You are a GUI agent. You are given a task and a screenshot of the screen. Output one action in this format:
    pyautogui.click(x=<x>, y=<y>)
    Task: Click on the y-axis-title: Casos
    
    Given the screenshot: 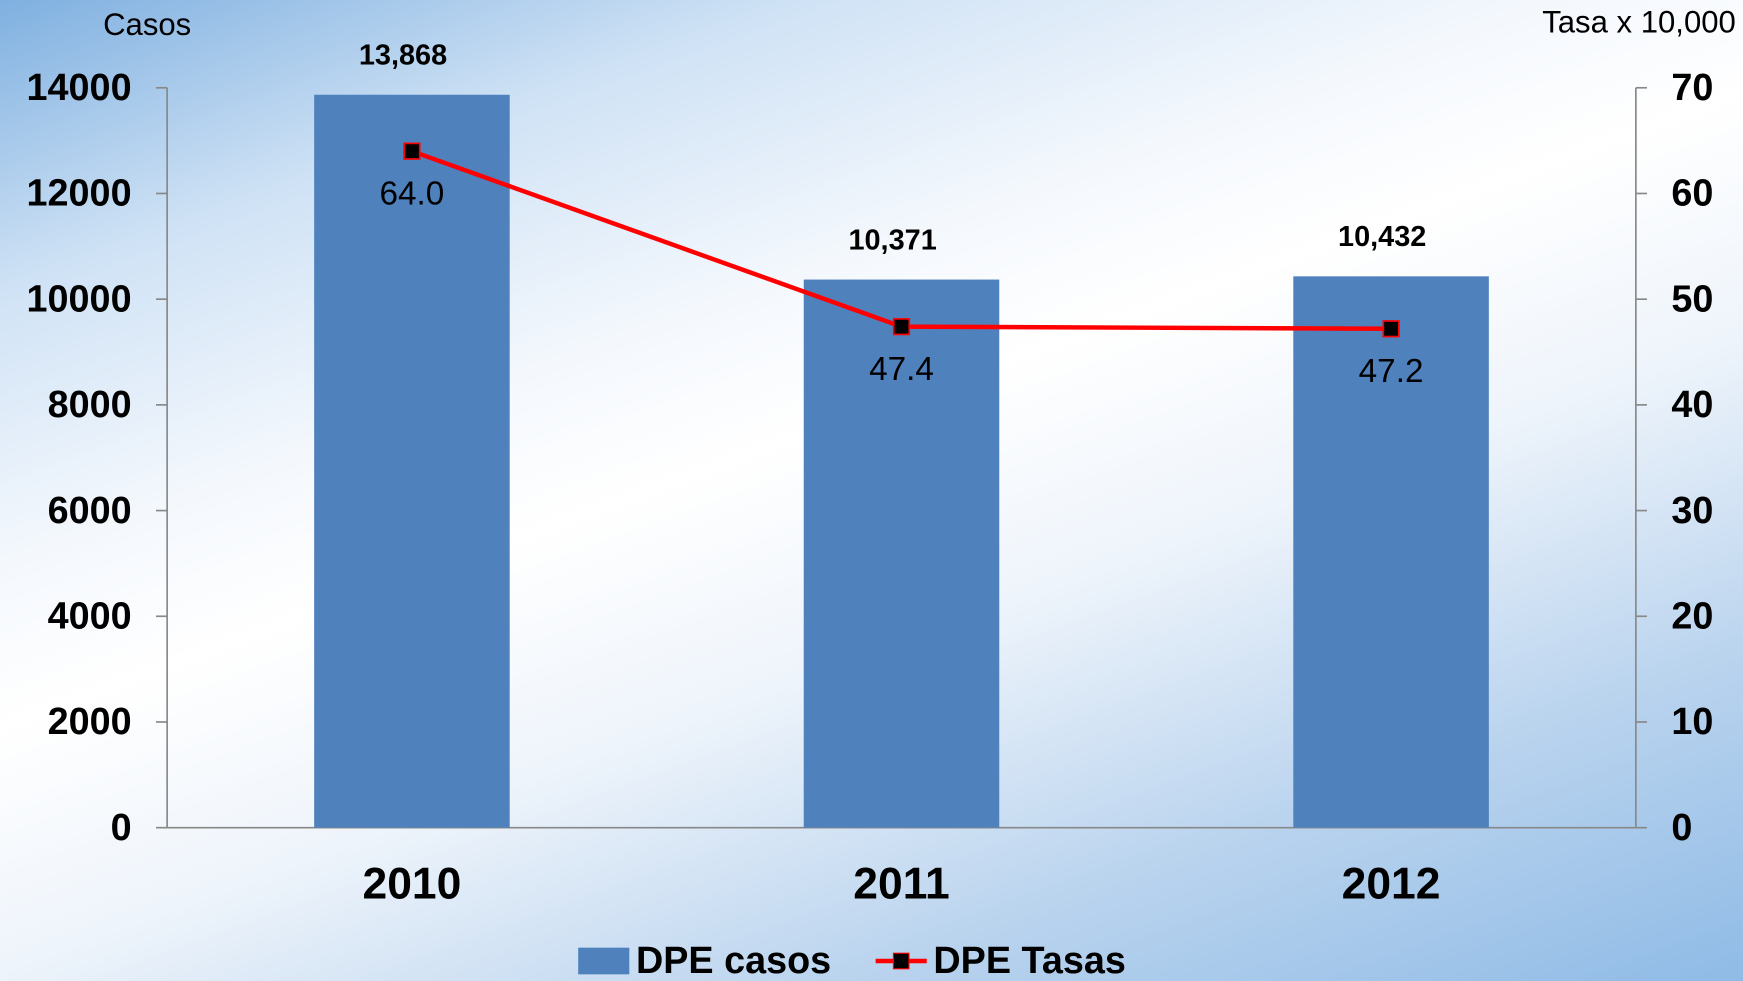 What is the action you would take?
    pyautogui.click(x=147, y=24)
    